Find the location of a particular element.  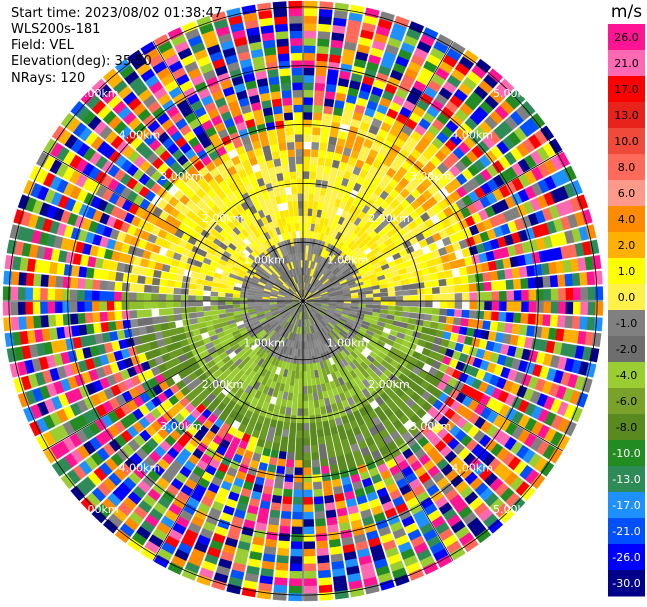

colorbar-tick-label: 13.0 is located at coordinates (626, 115).